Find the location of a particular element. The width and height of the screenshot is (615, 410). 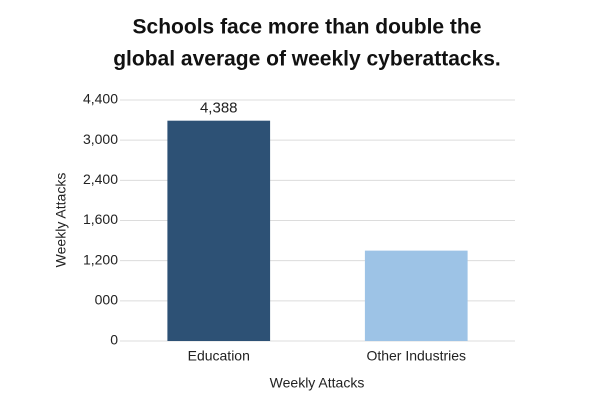

x-axis-label: Weekly Attacks is located at coordinates (317, 383).